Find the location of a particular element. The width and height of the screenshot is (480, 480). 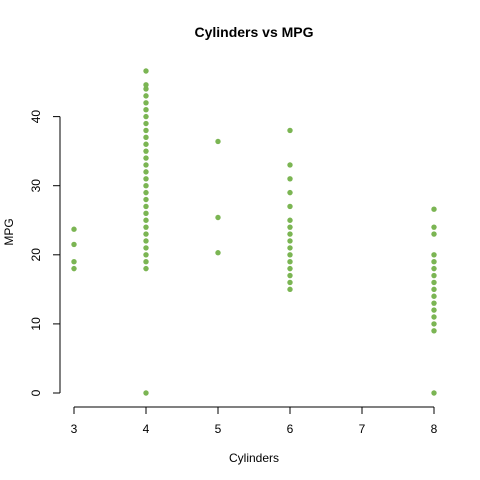

x-tick-label: 5 is located at coordinates (218, 429).